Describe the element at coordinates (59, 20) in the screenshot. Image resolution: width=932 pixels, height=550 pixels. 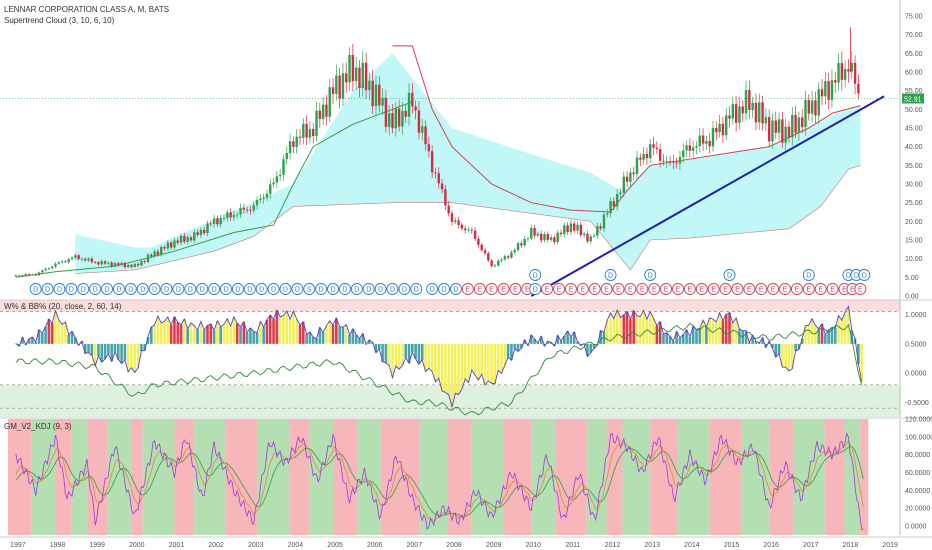
I see `indicator-label: Supertrend Cloud (3, 10, 6, 10)` at that location.